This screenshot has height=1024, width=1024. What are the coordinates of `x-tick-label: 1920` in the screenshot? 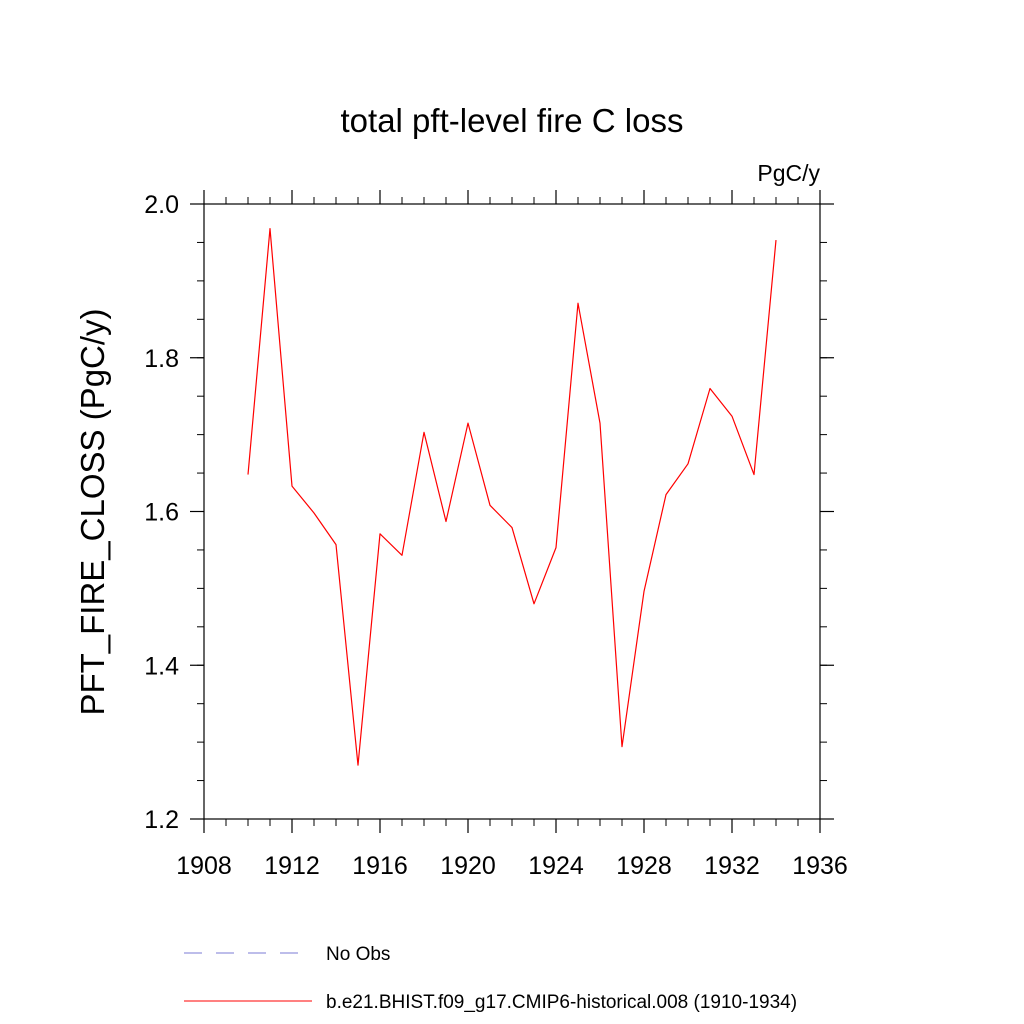 It's located at (468, 866).